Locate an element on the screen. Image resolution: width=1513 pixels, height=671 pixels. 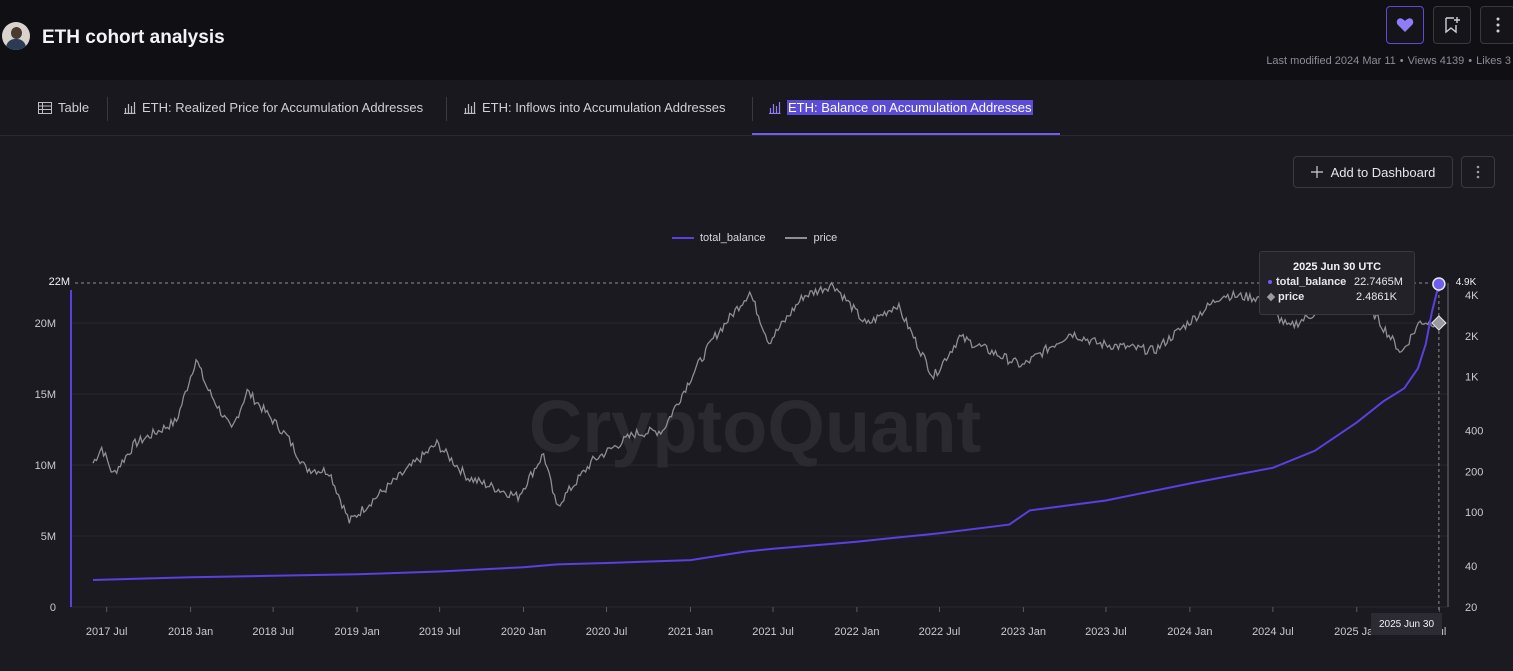
tooltip-row-price: price 2.4861K is located at coordinates (1337, 297).